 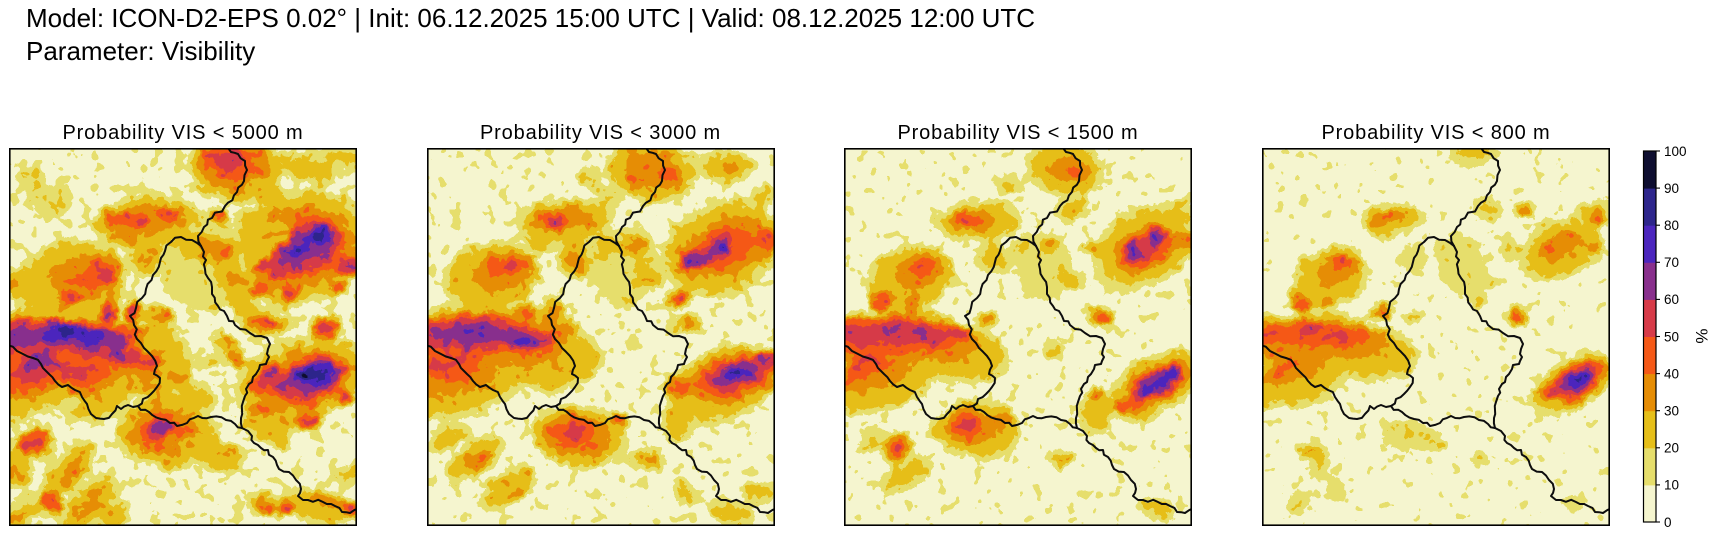 What do you see at coordinates (1671, 373) in the screenshot?
I see `svg-text: 40` at bounding box center [1671, 373].